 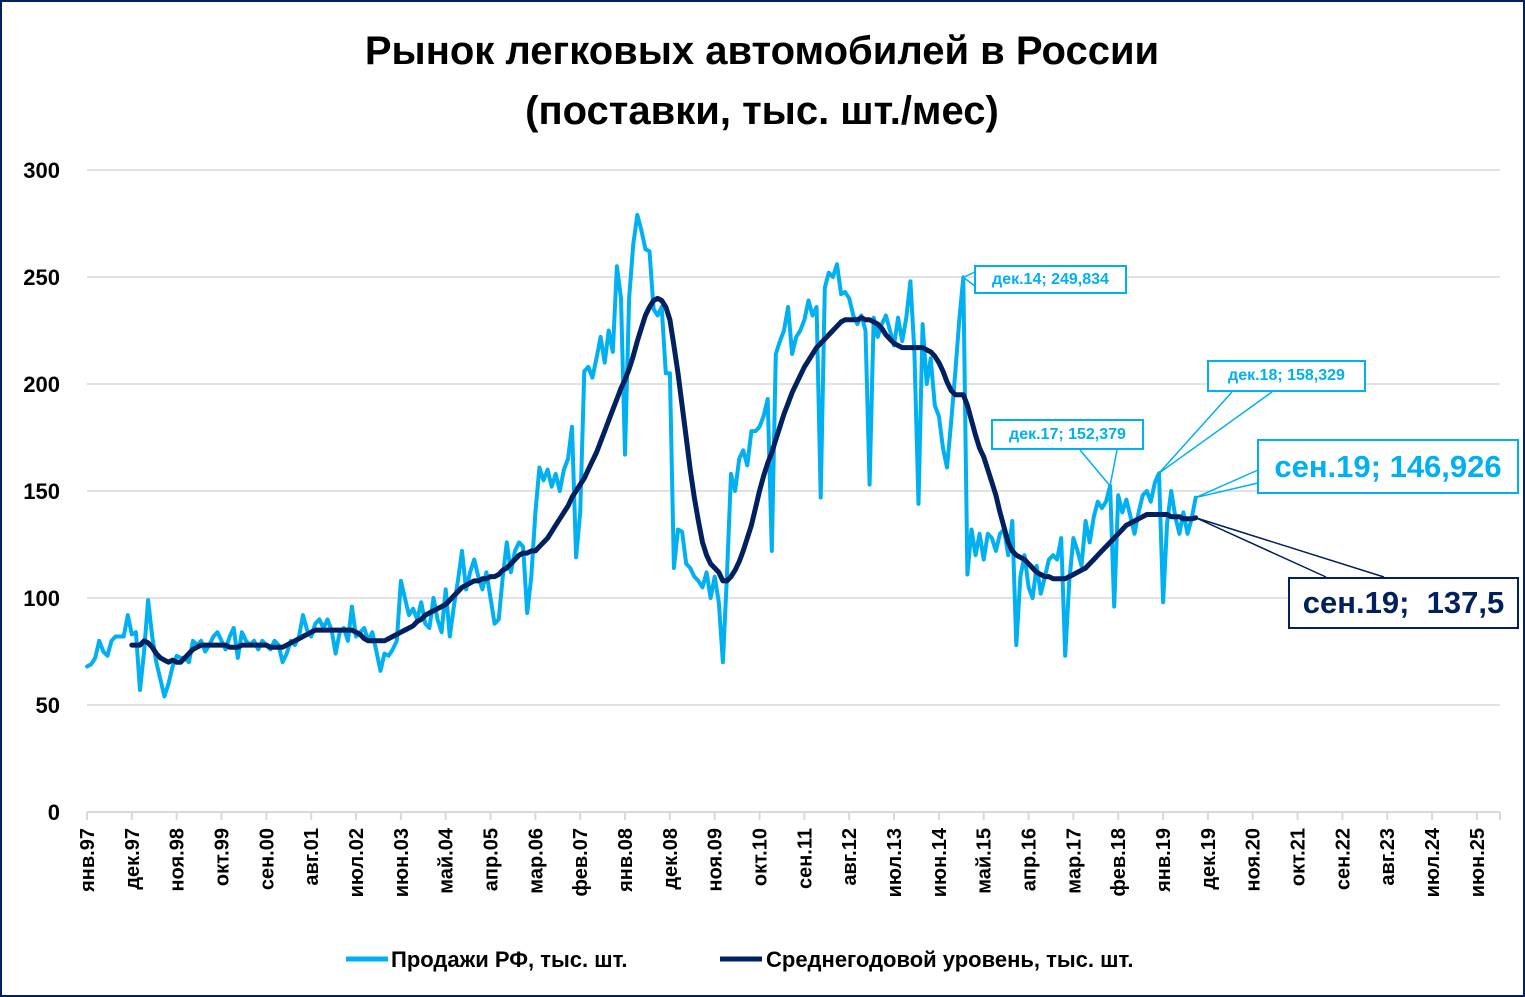 I want to click on callout-sep19-sales: сен.19; 146,926, so click(x=1388, y=466).